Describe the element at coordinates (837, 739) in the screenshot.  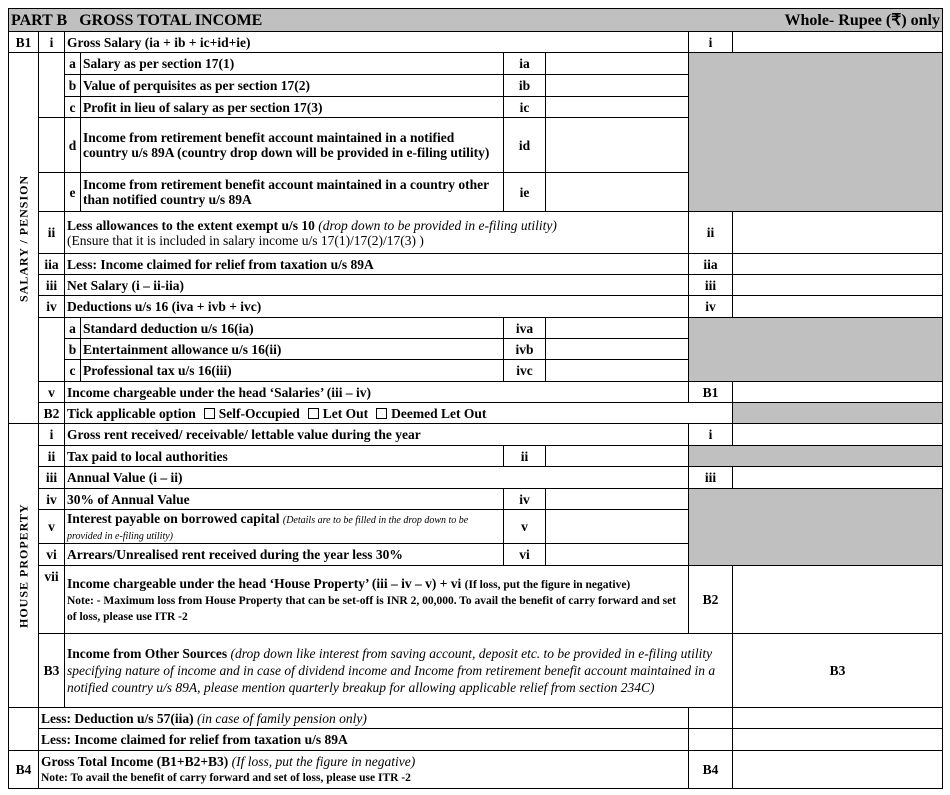
I see `relief-89a-other-input` at that location.